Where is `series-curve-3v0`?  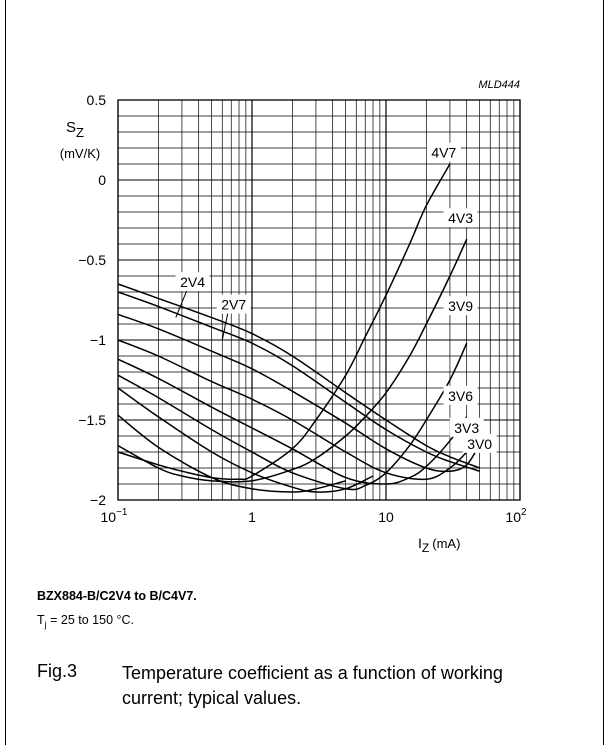
series-curve-3v0 is located at coordinates (299, 393).